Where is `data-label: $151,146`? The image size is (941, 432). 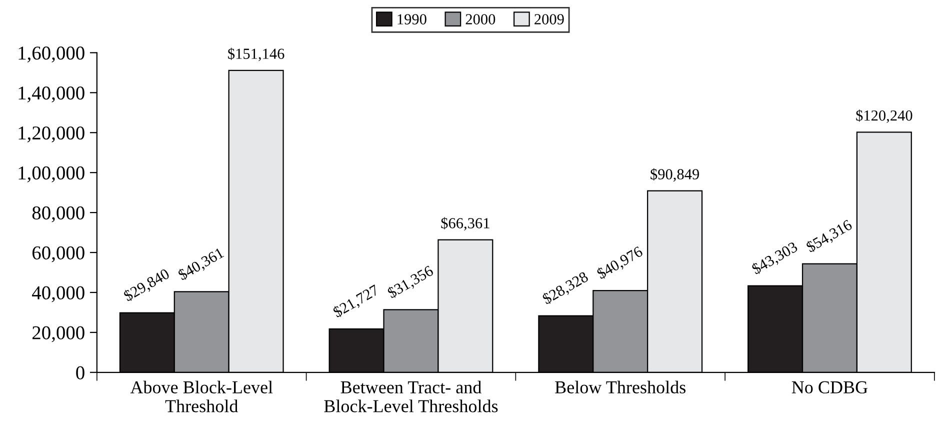 data-label: $151,146 is located at coordinates (256, 55).